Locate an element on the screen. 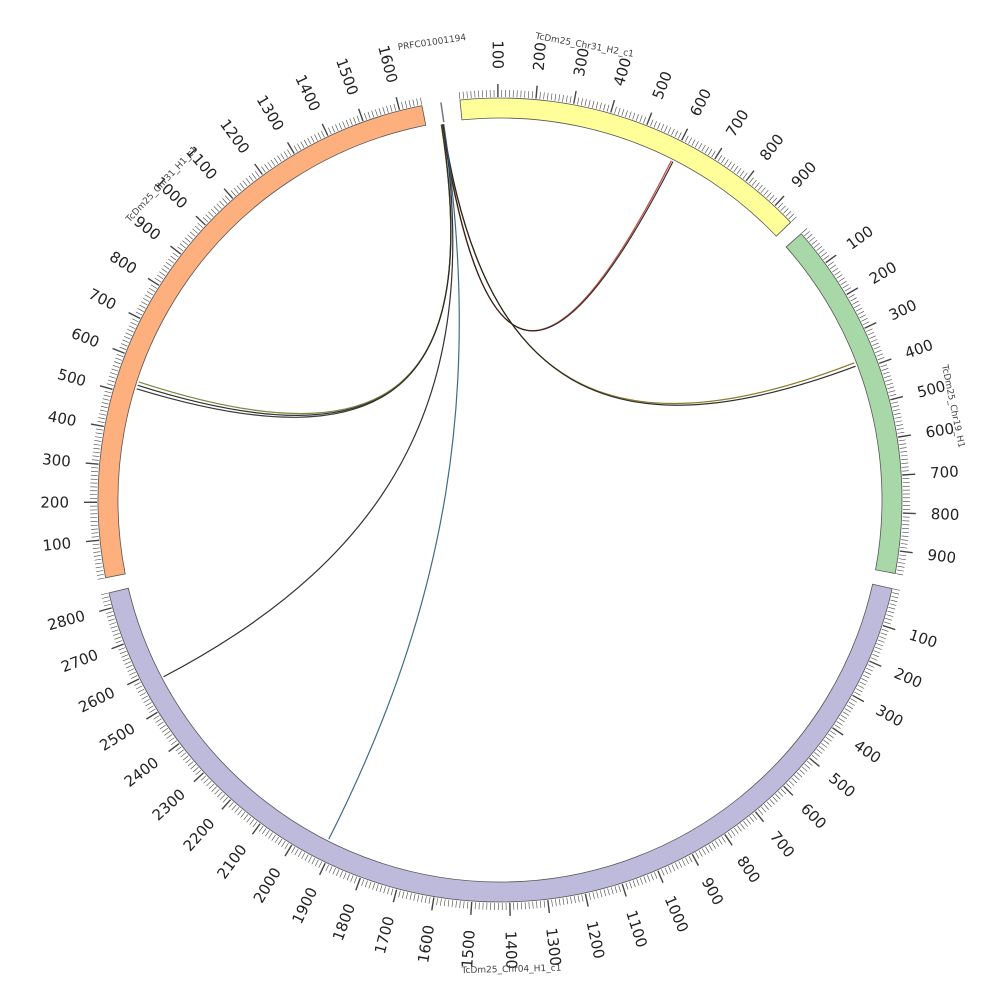 The width and height of the screenshot is (1000, 1000). tick-label: 1400 is located at coordinates (307, 93).